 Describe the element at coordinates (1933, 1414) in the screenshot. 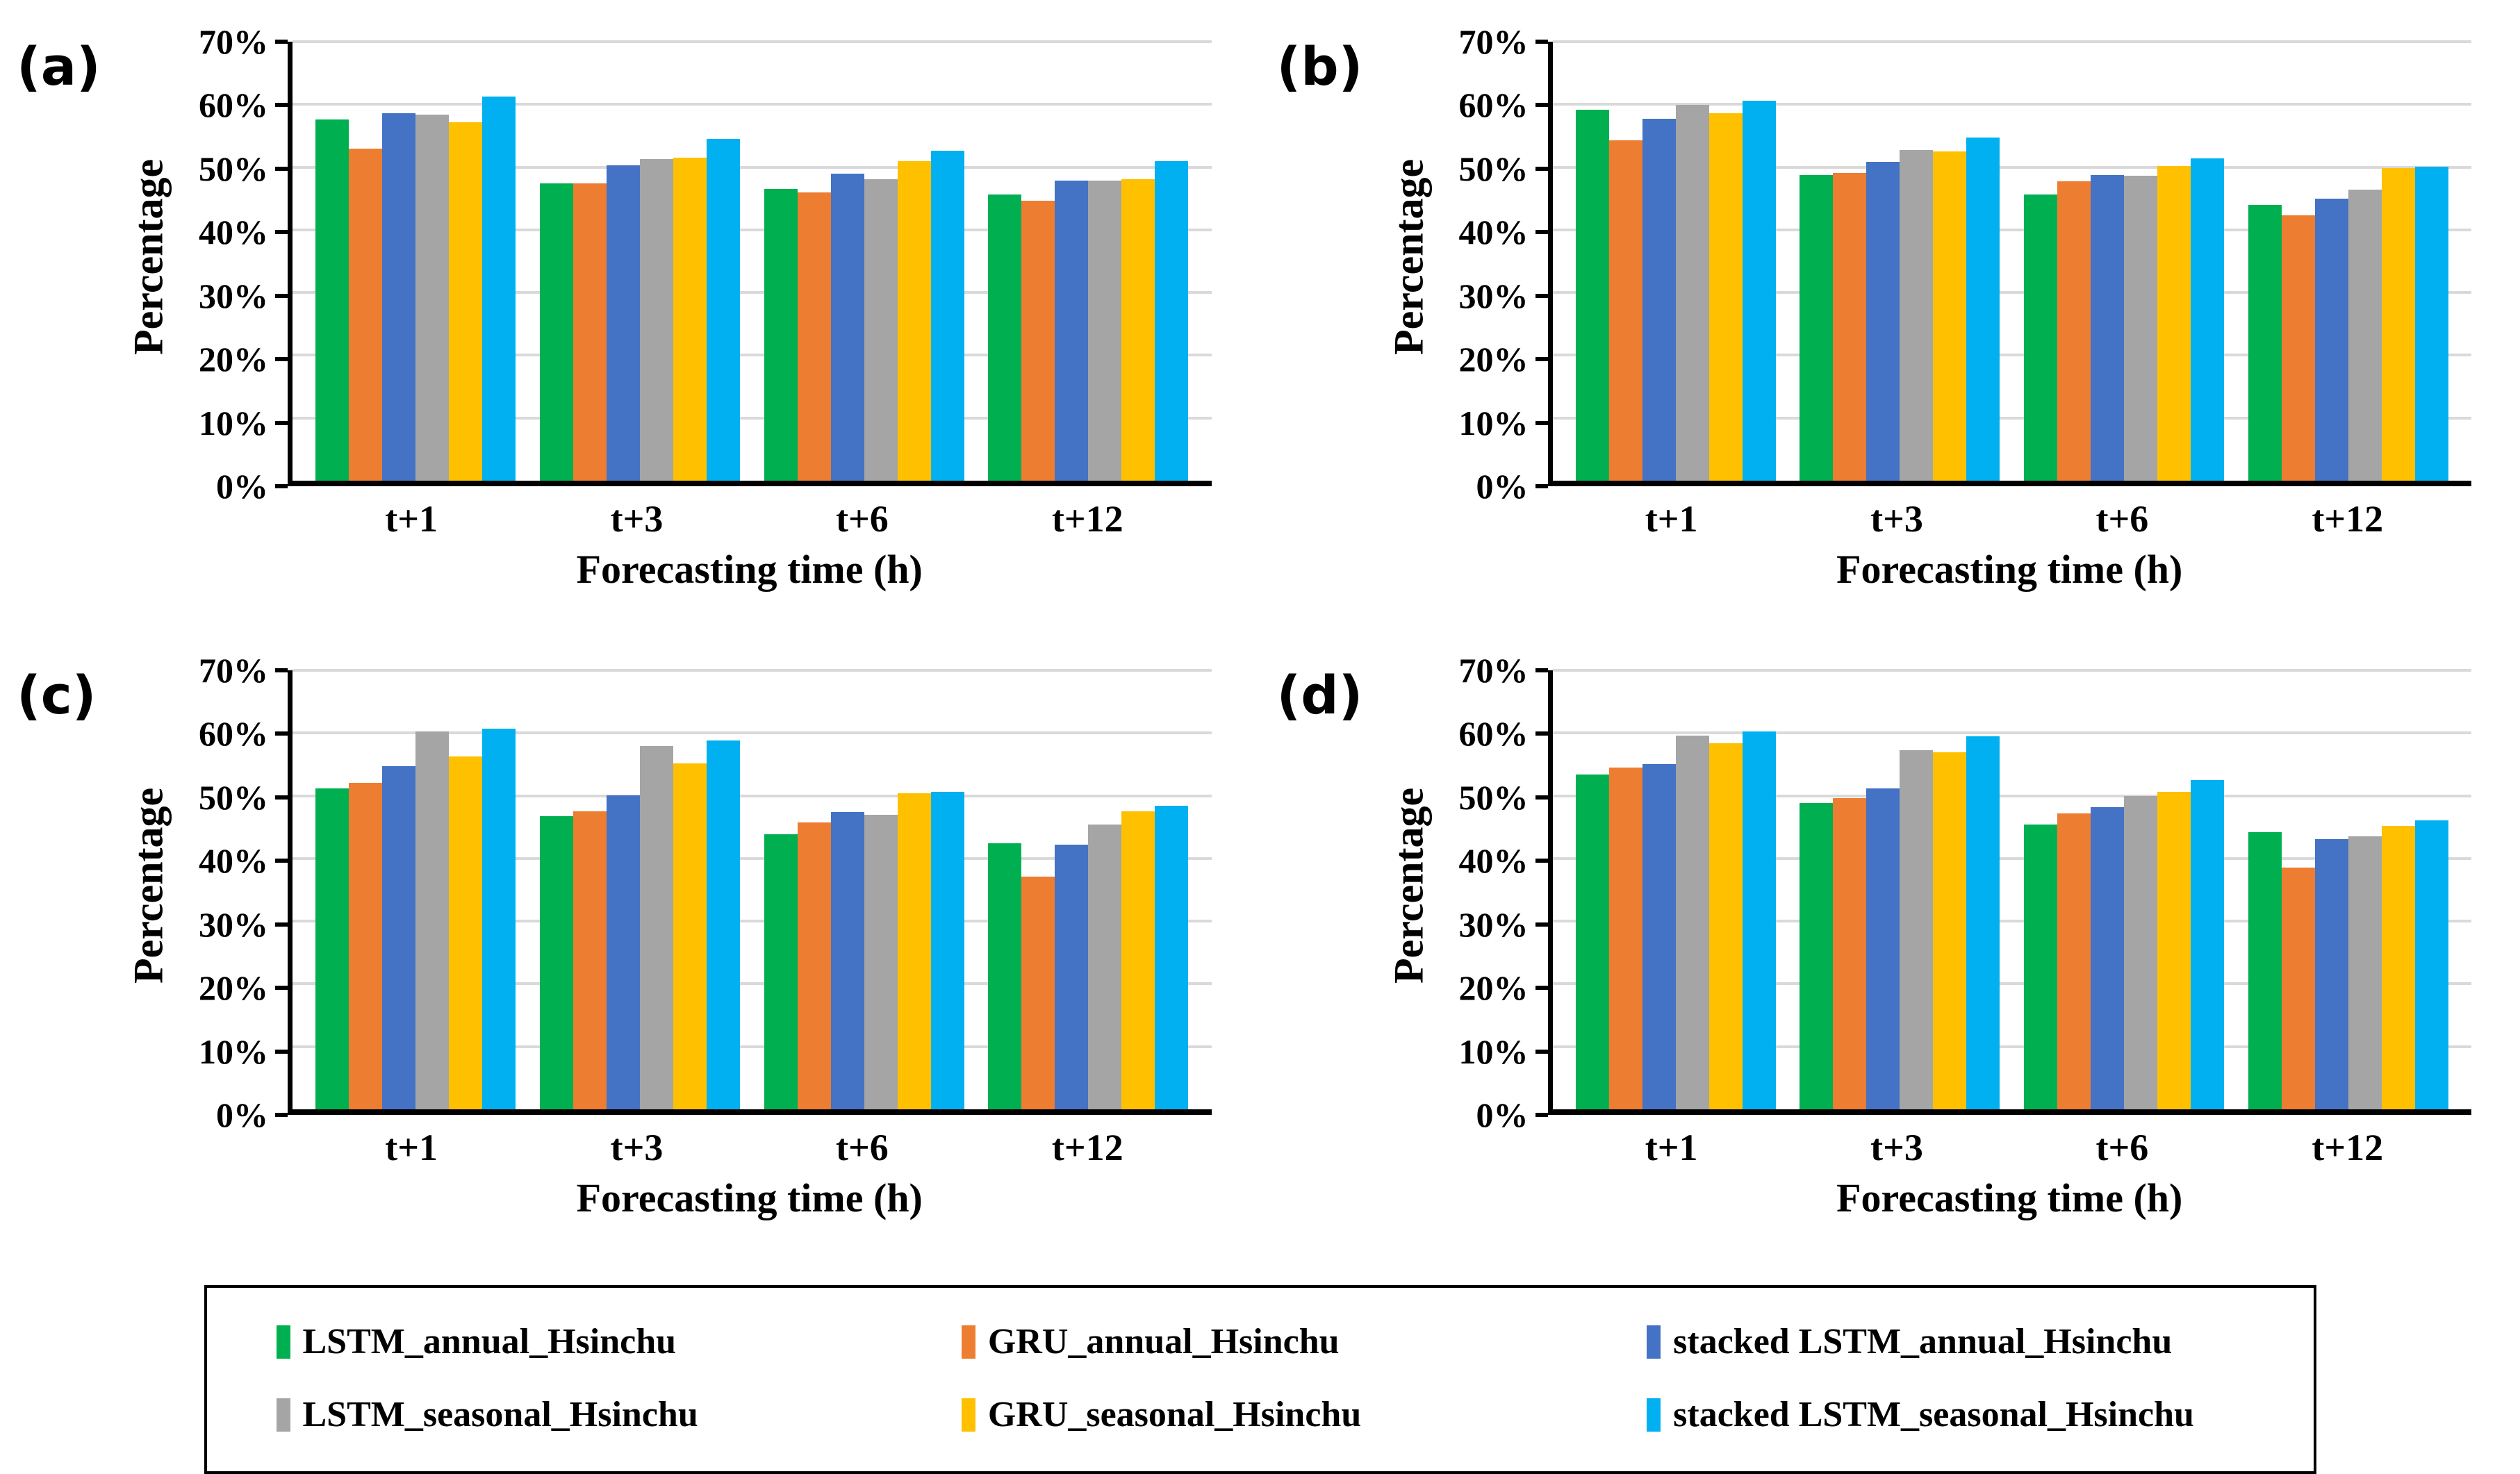

I see `legend-label: stacked LSTM_seasonal_Hsinchu` at that location.